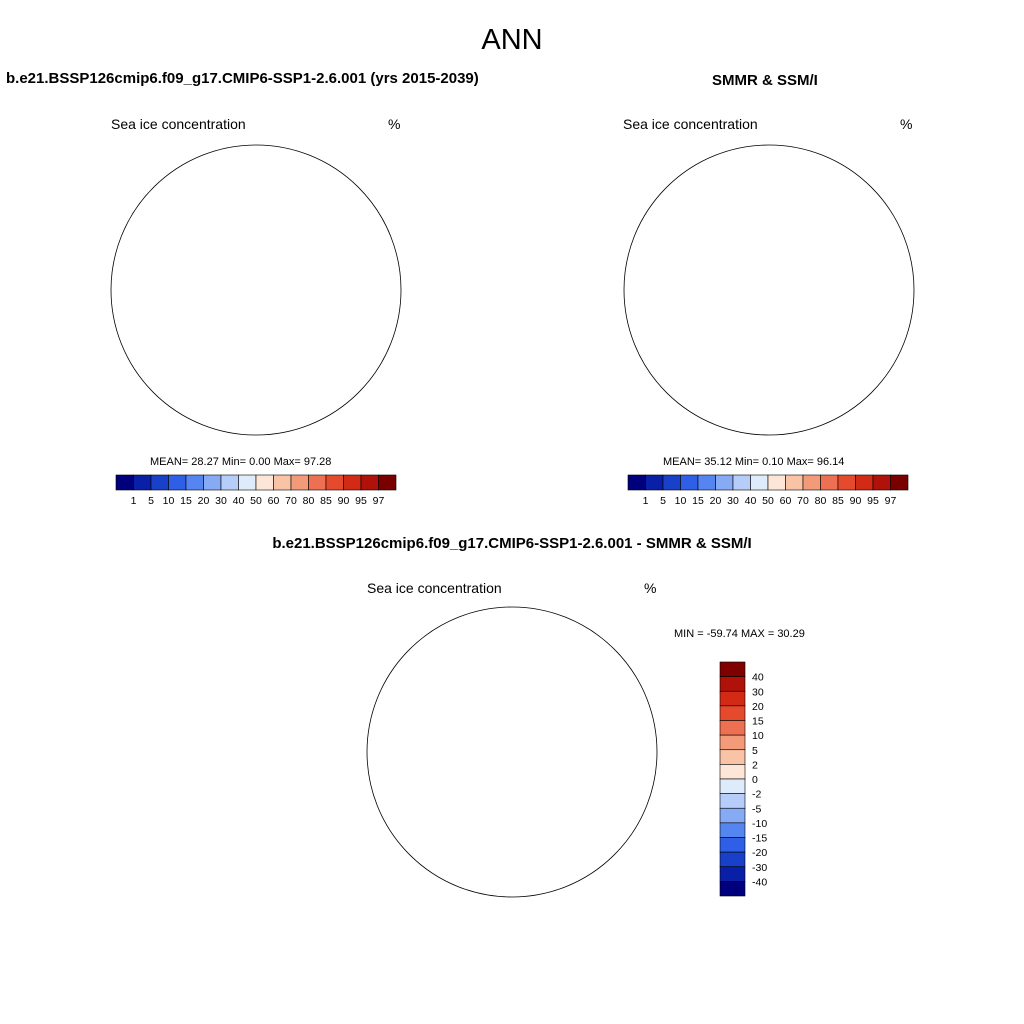  I want to click on obs-panel-title: SMMR & SSM/I, so click(765, 80).